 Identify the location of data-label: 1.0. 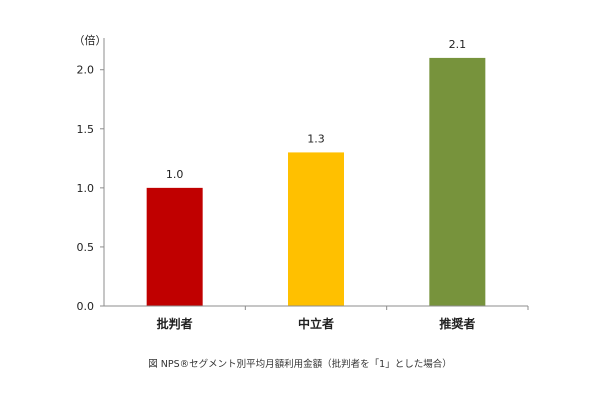
(175, 174).